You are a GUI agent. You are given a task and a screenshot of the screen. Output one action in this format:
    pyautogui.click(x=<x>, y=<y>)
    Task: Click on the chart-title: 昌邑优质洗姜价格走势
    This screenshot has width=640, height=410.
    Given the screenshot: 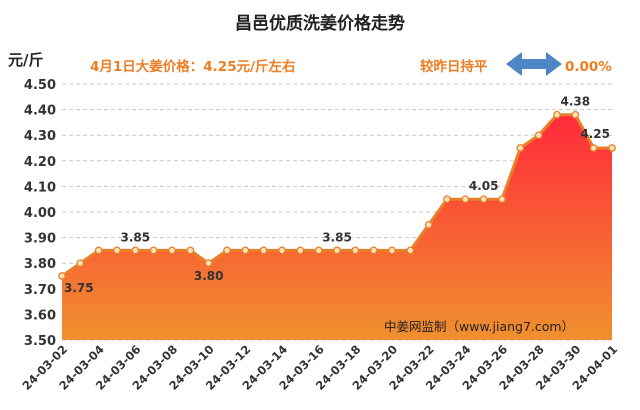 What is the action you would take?
    pyautogui.click(x=320, y=23)
    